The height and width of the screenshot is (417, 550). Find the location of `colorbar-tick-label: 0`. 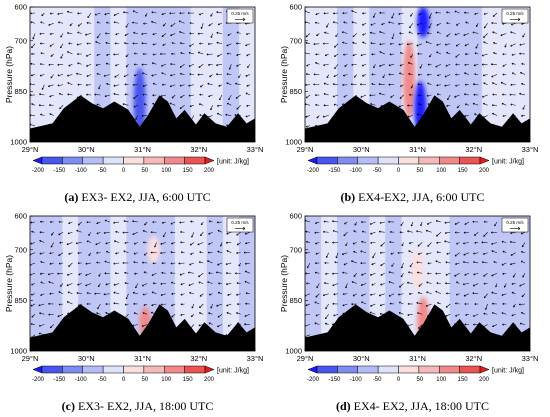

colorbar-tick-label: 0 is located at coordinates (124, 171).